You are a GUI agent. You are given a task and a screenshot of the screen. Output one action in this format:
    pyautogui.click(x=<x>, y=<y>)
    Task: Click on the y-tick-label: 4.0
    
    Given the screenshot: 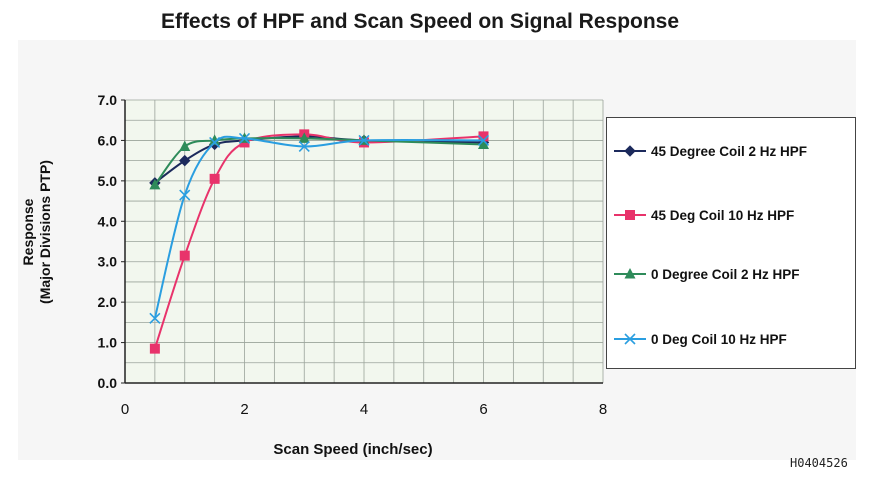 What is the action you would take?
    pyautogui.click(x=108, y=221)
    